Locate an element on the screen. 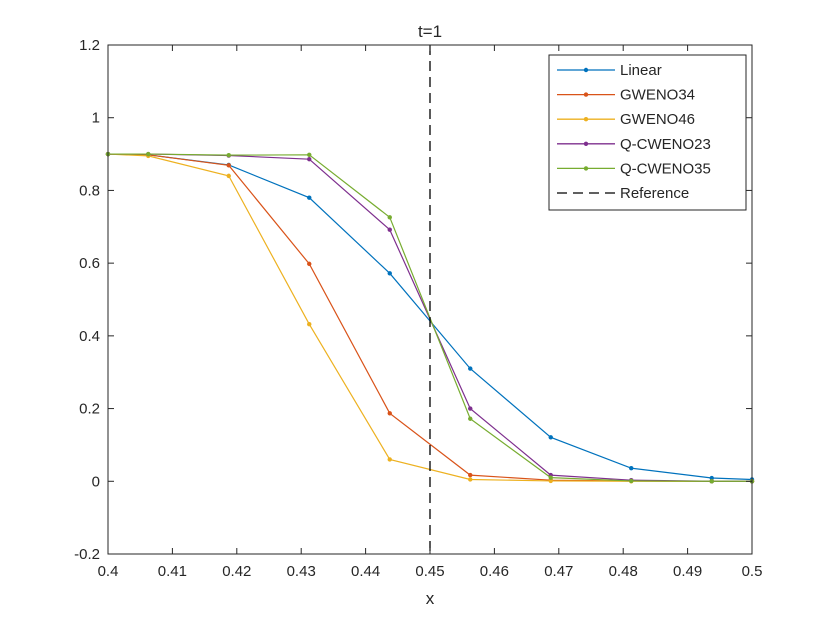  legend-entry: Reference is located at coordinates (623, 193).